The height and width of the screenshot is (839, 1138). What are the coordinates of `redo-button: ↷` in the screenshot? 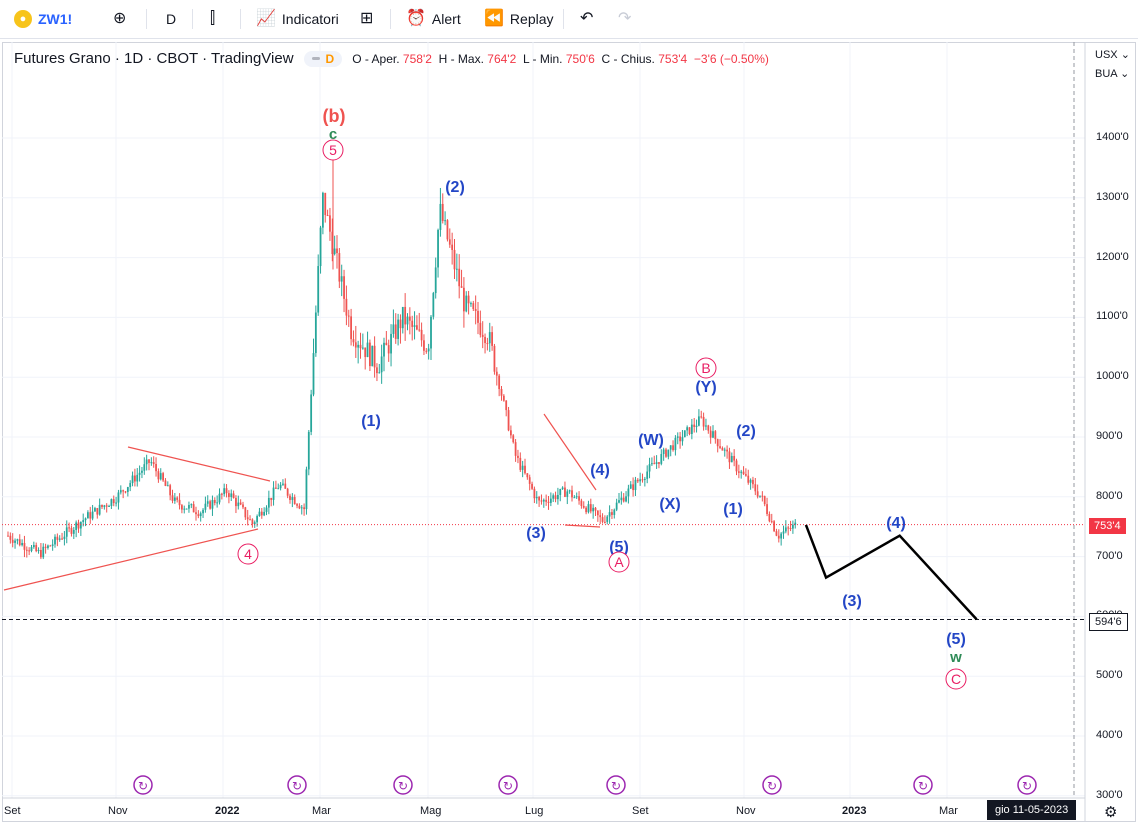 It's located at (624, 19).